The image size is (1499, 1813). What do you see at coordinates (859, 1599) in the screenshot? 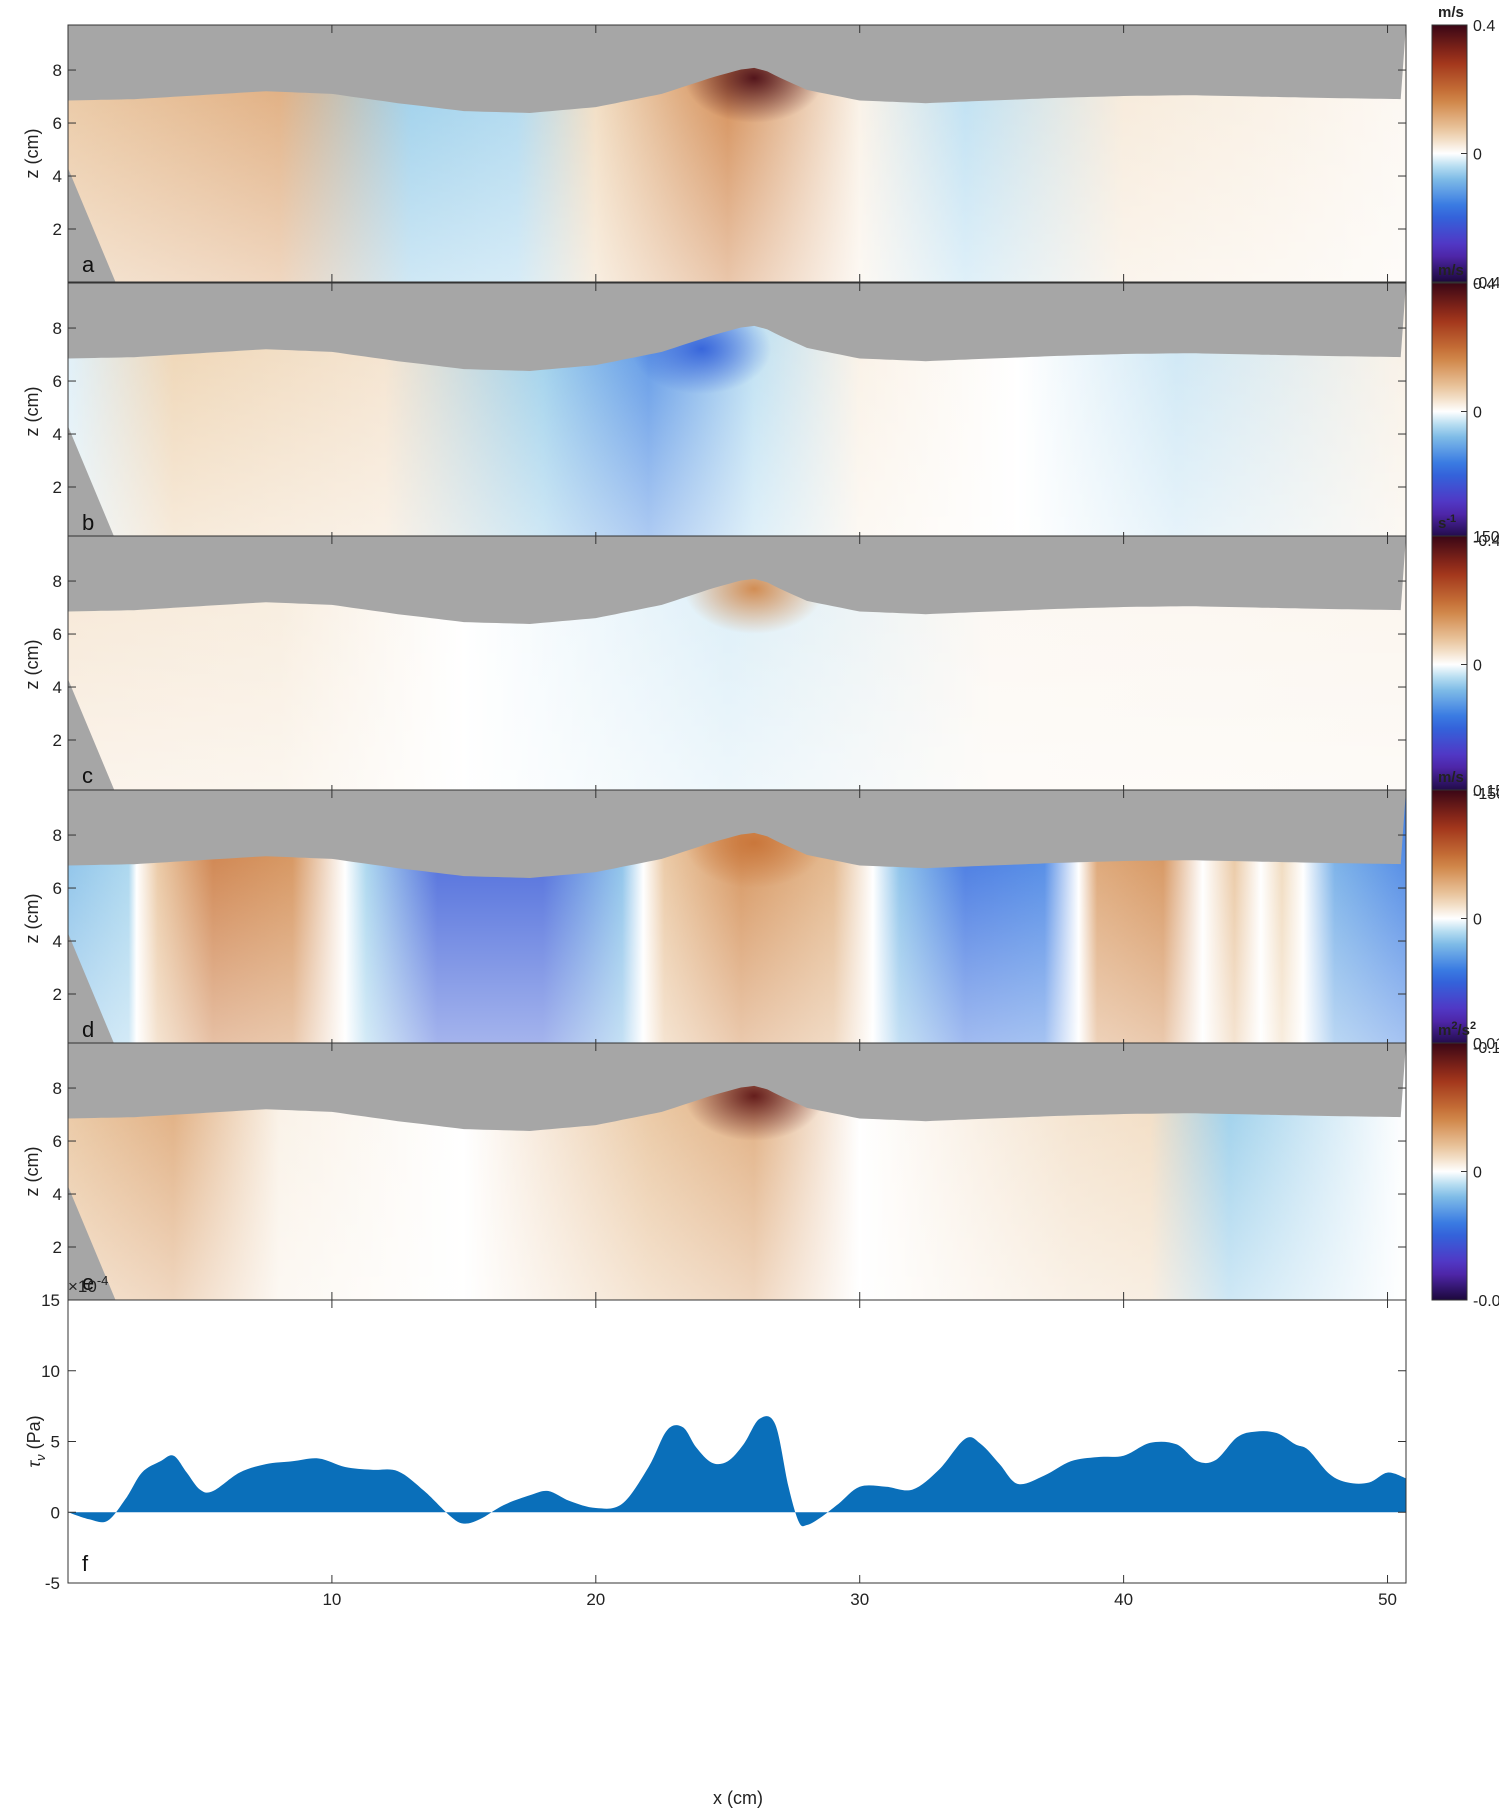
I see `x-tick-label: 30` at bounding box center [859, 1599].